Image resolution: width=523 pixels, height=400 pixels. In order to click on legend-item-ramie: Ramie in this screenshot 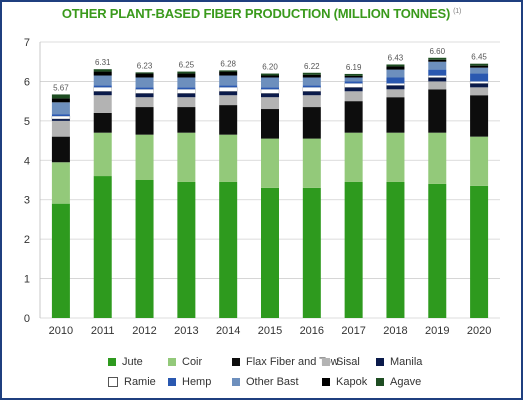, I will do `click(132, 382)`.